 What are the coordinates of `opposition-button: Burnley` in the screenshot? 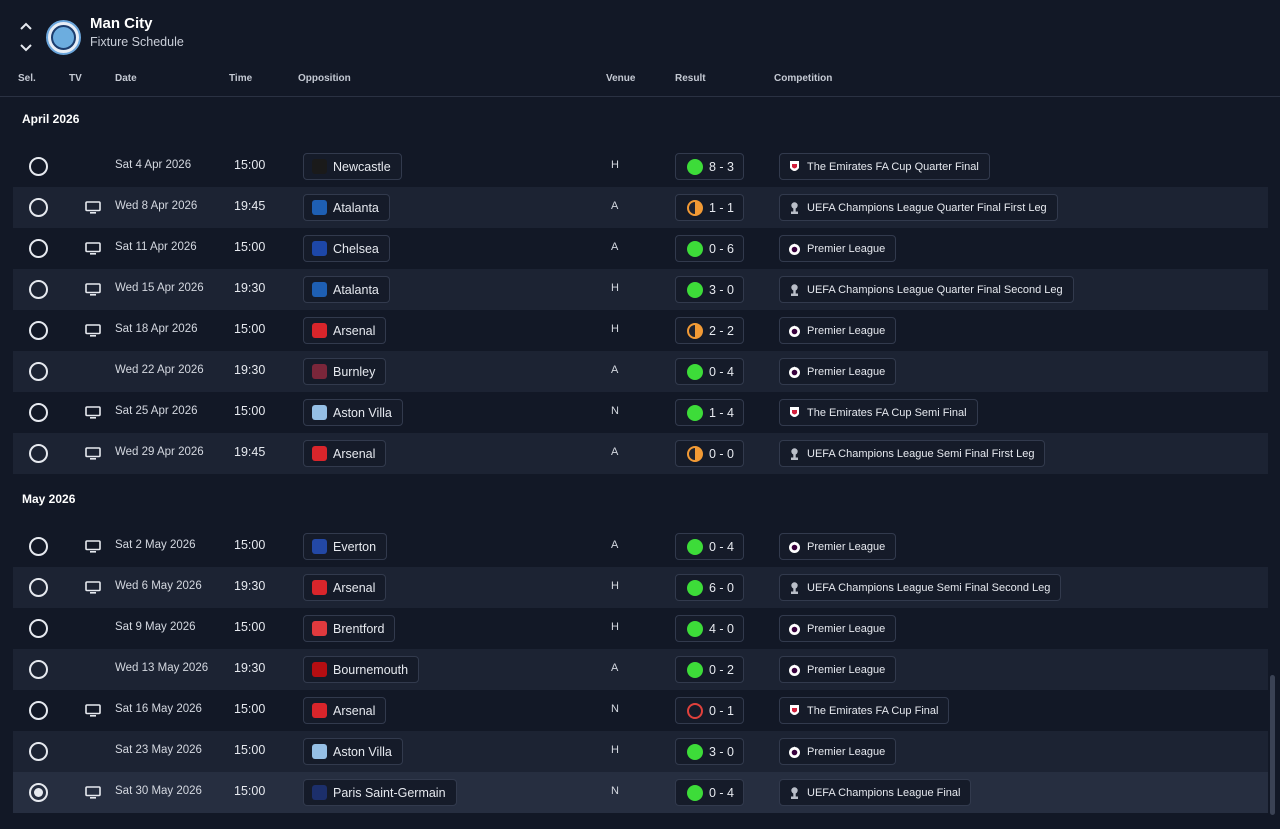 It's located at (345, 371).